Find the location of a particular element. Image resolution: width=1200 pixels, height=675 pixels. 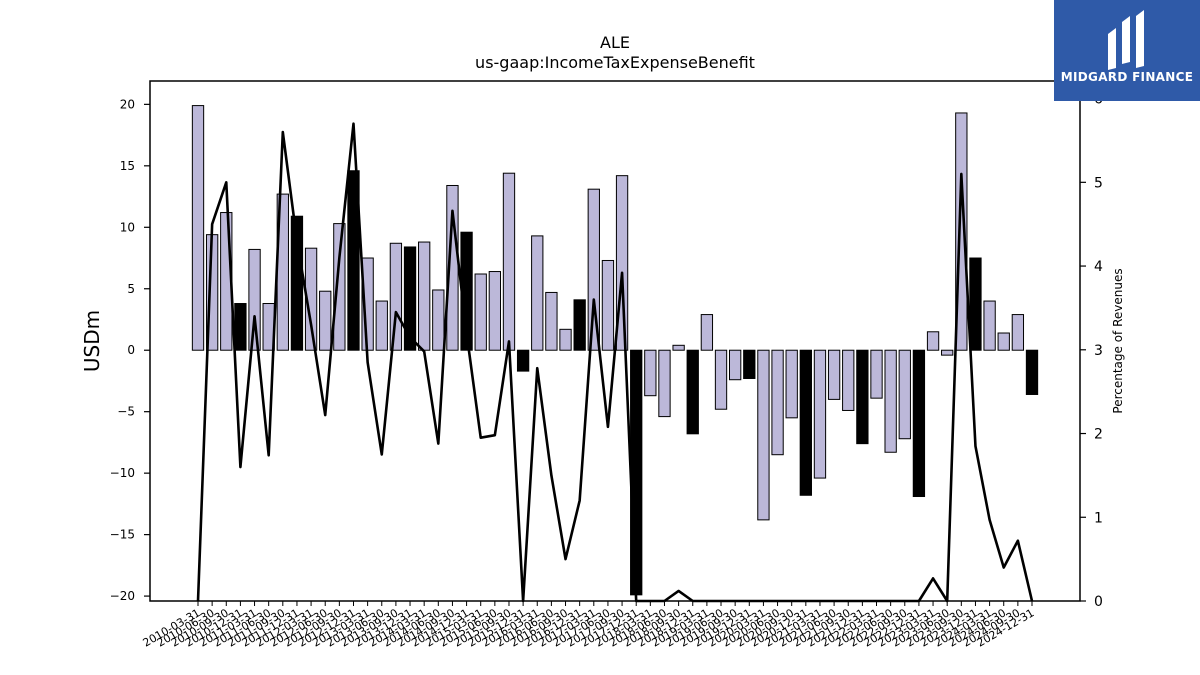

y-axis-label: USDm is located at coordinates (92, 341).